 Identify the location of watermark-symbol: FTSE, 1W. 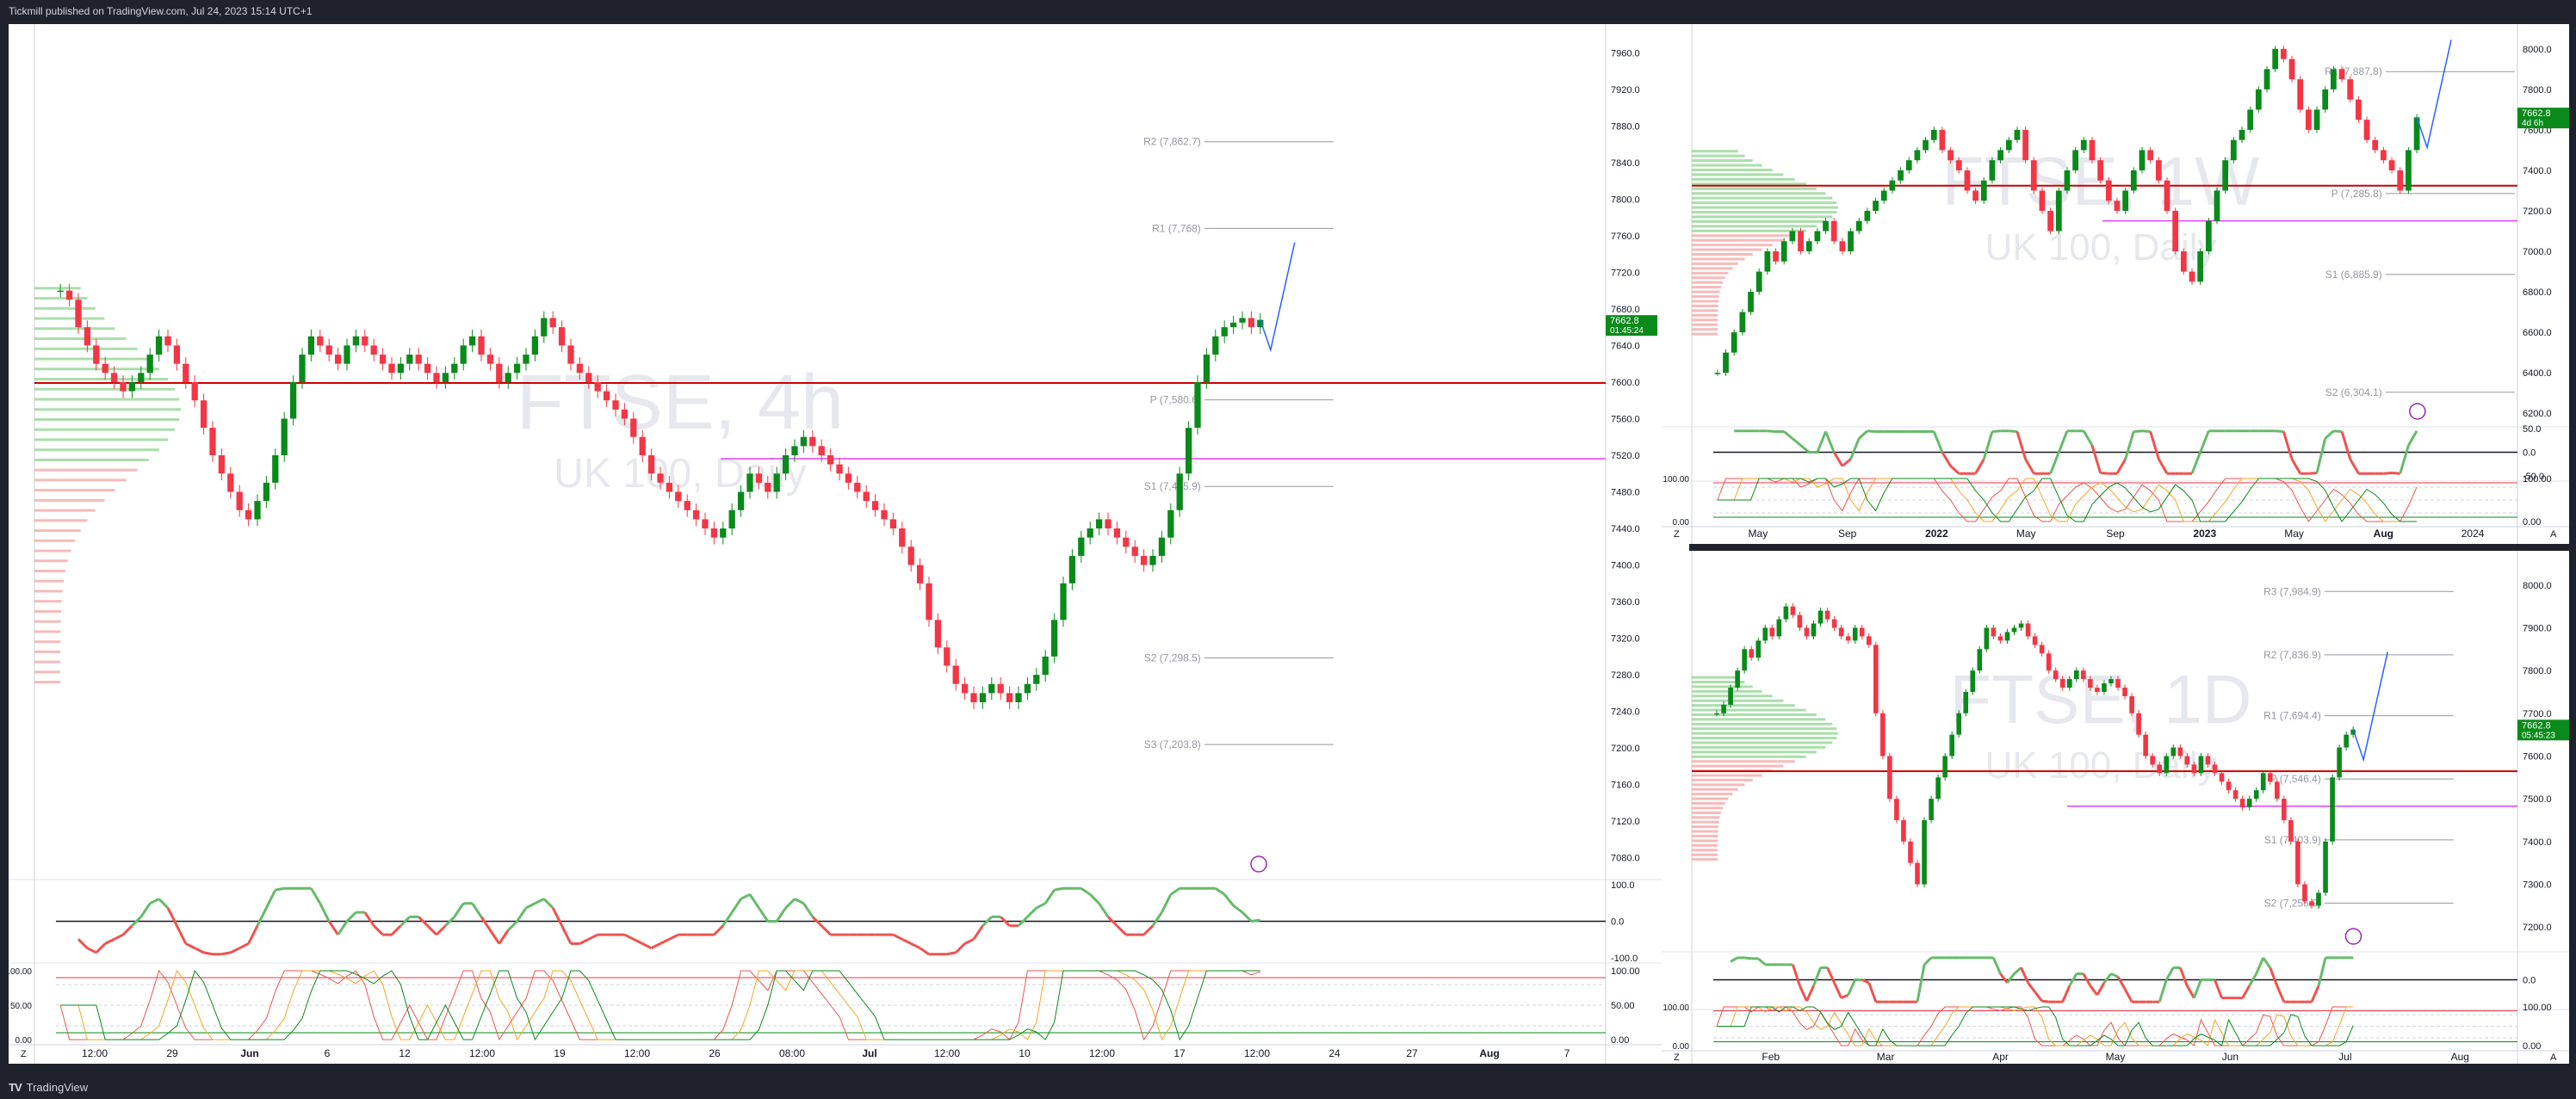
(2101, 181).